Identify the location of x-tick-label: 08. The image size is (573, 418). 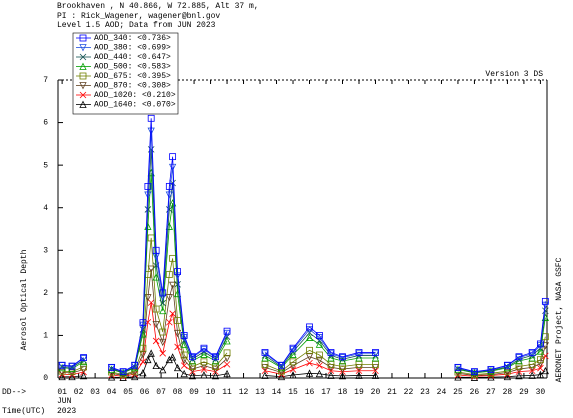
(178, 392).